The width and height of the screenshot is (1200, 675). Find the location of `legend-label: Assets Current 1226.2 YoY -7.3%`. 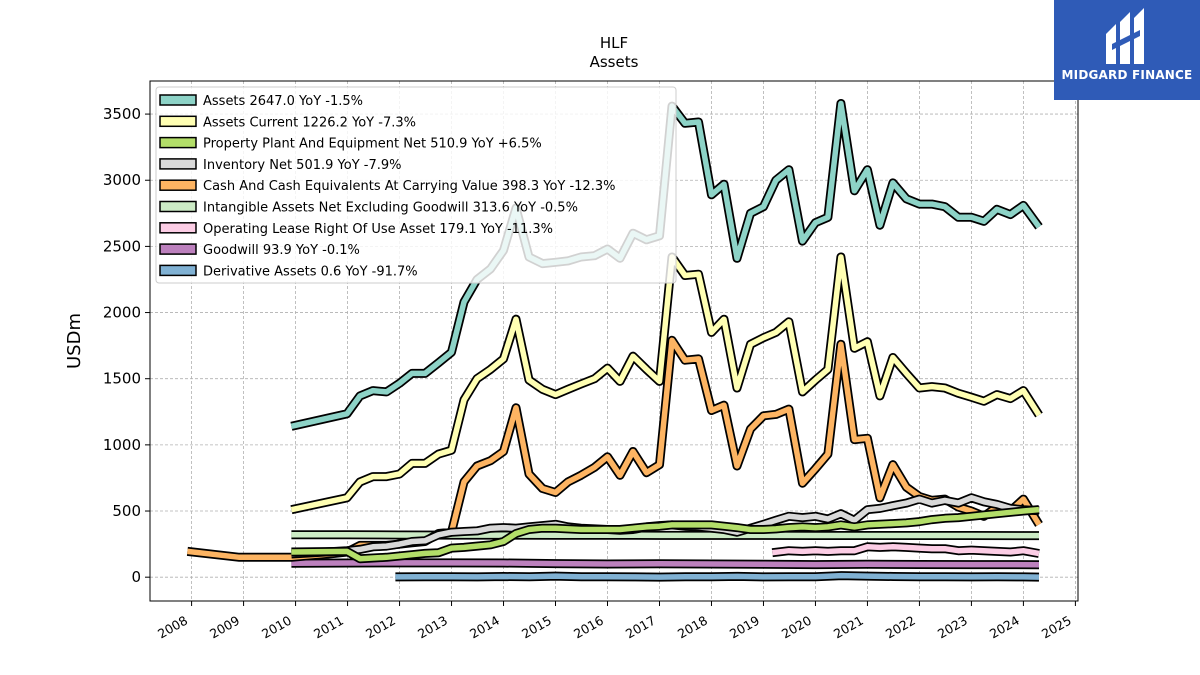

legend-label: Assets Current 1226.2 YoY -7.3% is located at coordinates (309, 122).